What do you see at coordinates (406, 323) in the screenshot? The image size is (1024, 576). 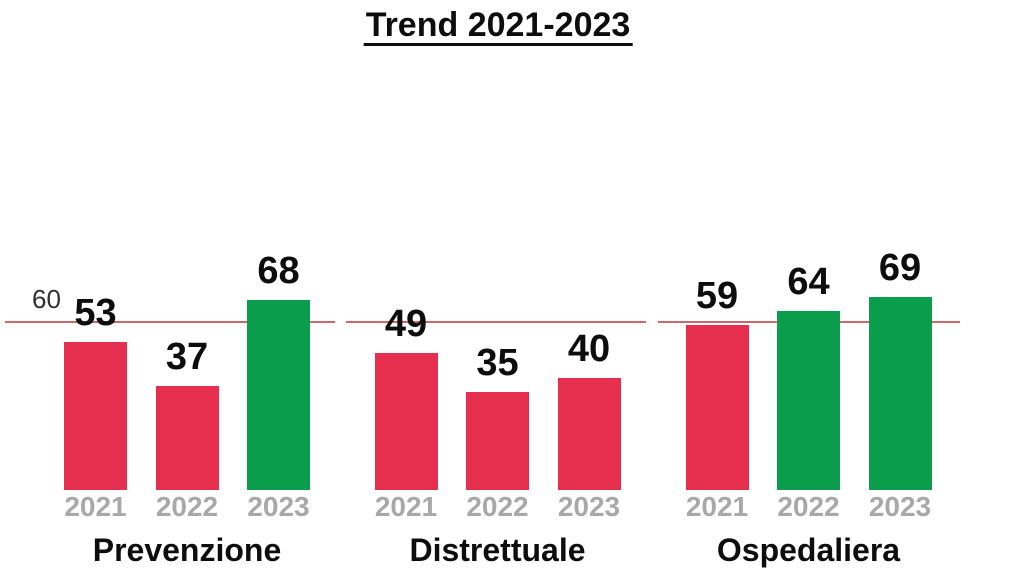 I see `bar-value-label: 49` at bounding box center [406, 323].